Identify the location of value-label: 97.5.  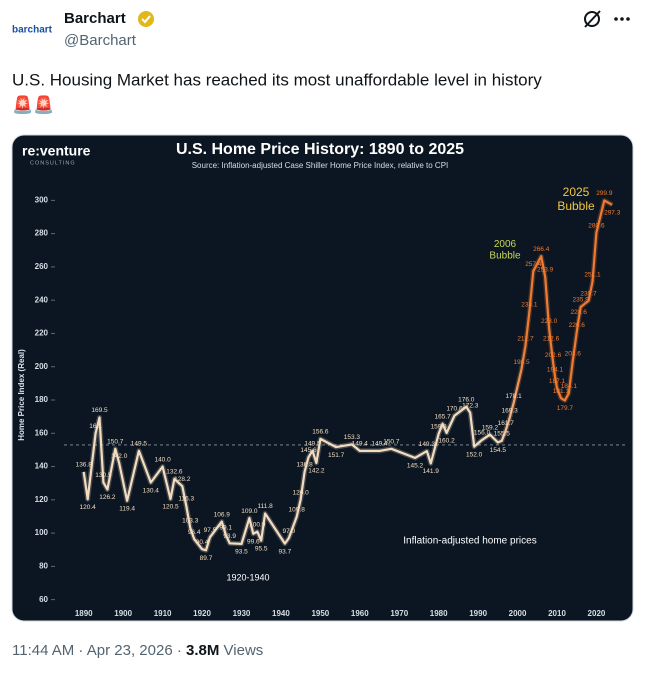
(210, 530).